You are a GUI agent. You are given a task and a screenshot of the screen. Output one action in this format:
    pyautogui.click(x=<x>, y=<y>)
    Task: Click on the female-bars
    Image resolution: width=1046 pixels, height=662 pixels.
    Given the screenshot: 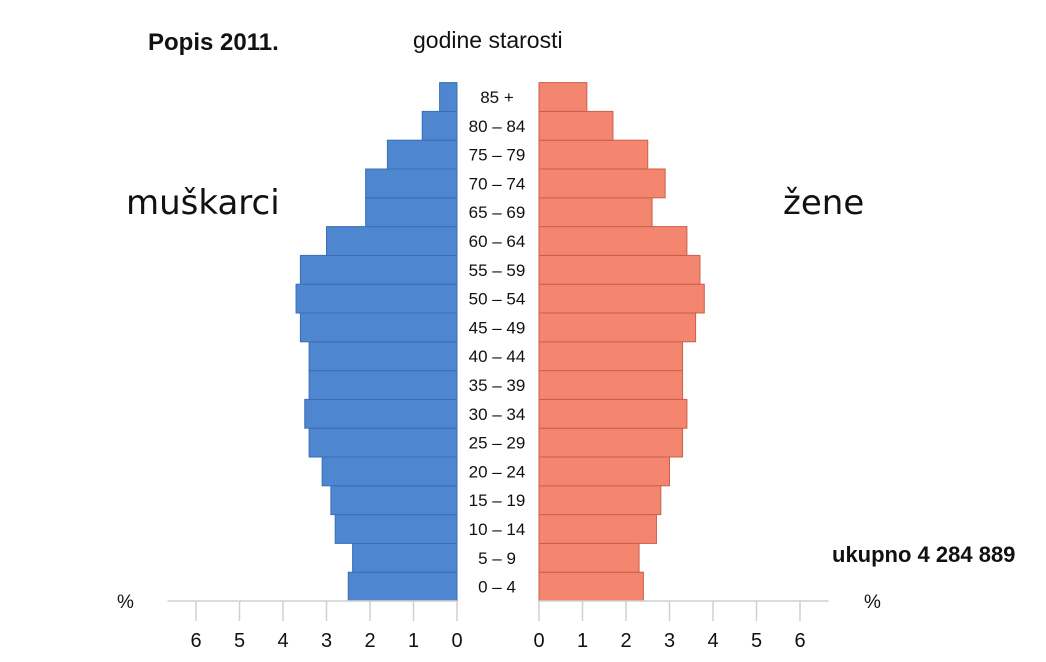 What is the action you would take?
    pyautogui.click(x=621, y=342)
    